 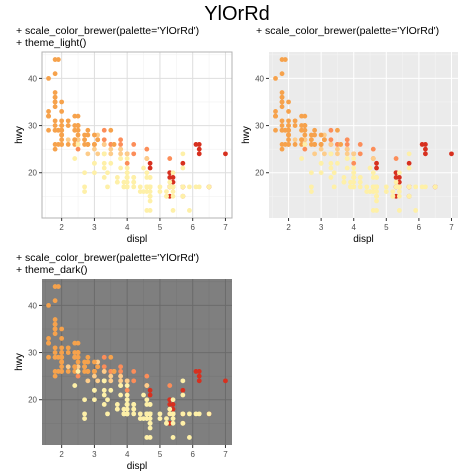 What do you see at coordinates (108, 258) in the screenshot?
I see `panel3-caption-line1: + scale_color_brewer(palette='YlOrRd')` at bounding box center [108, 258].